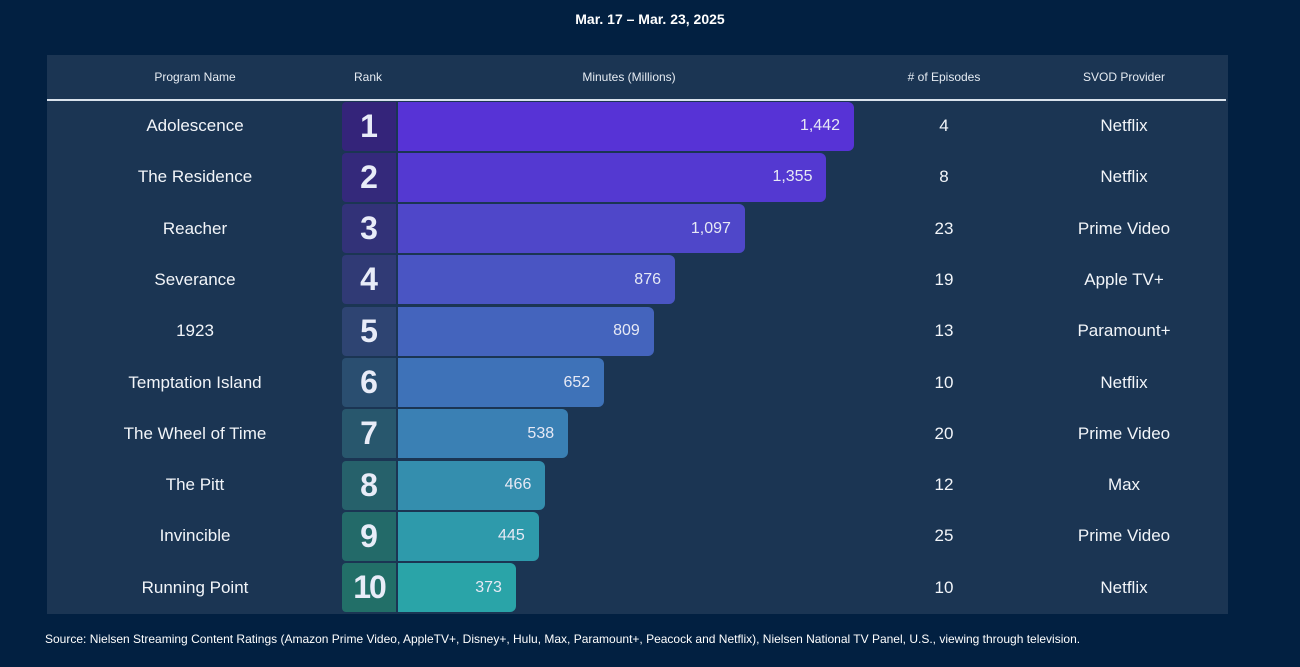 Image resolution: width=1300 pixels, height=667 pixels. What do you see at coordinates (511, 536) in the screenshot?
I see `bar-value-label: 445` at bounding box center [511, 536].